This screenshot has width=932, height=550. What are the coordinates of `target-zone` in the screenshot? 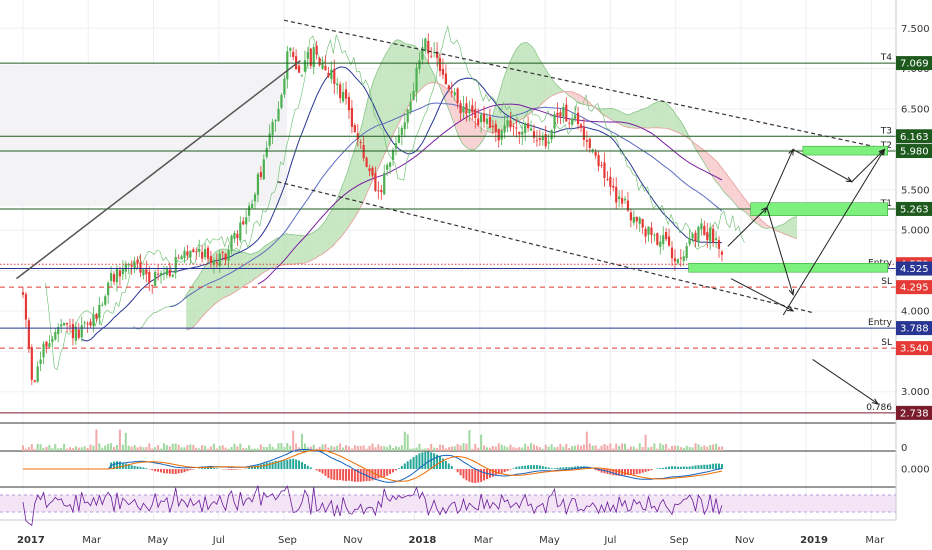 It's located at (845, 150).